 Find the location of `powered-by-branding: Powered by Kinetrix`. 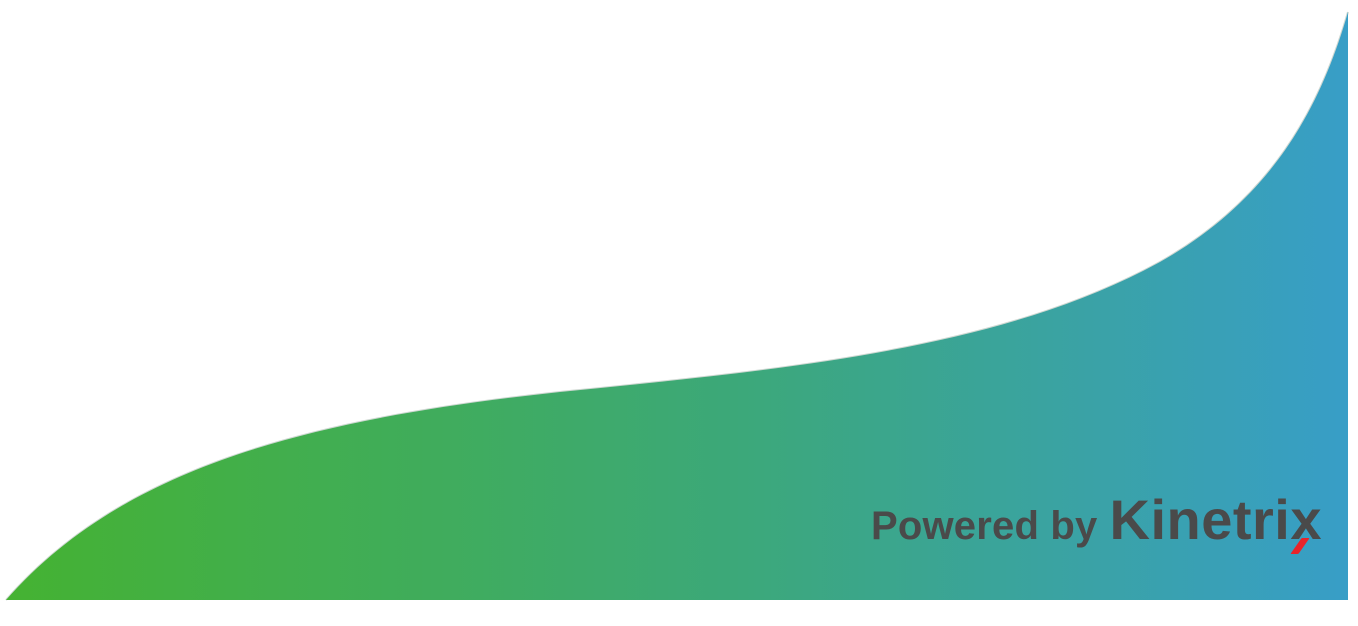

powered-by-branding: Powered by Kinetrix is located at coordinates (1096, 523).